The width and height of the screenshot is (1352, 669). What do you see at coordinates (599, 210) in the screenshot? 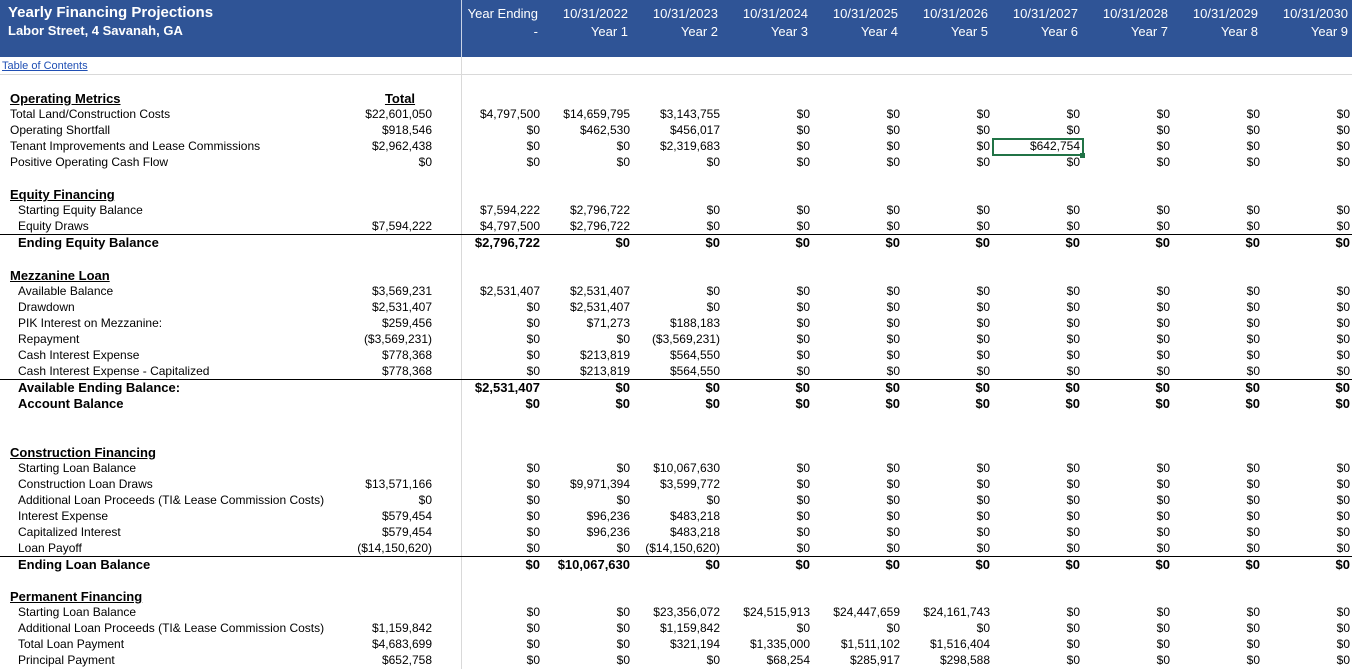
I see `year-value-cell: $2,796,722` at bounding box center [599, 210].